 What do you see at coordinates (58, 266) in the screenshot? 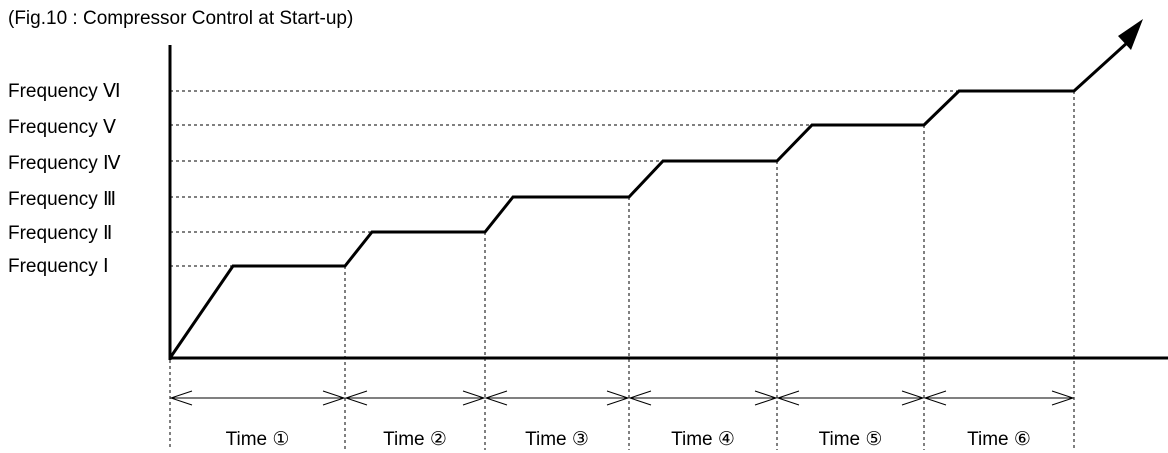
I see `frequency-label-1: Frequency Ⅰ` at bounding box center [58, 266].